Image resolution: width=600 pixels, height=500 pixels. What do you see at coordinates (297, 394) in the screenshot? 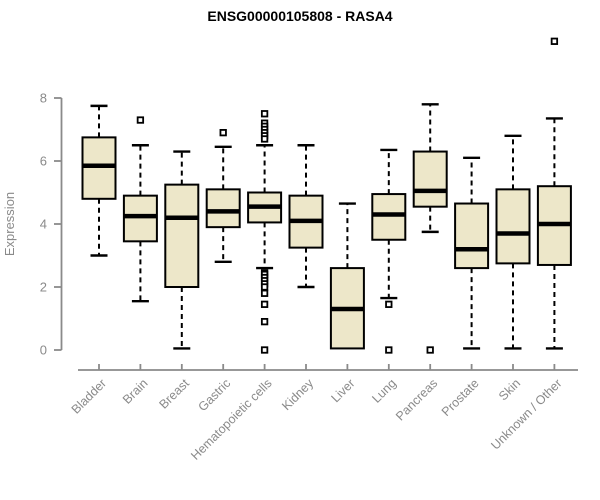
I see `x-tick-label: Kidney` at bounding box center [297, 394].